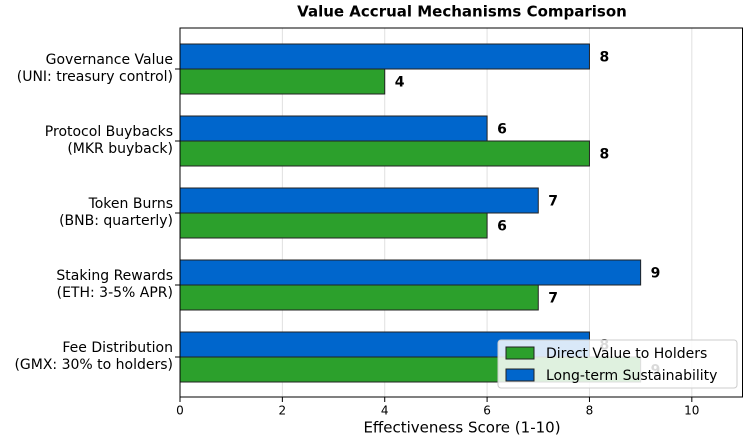 This screenshot has width=743, height=436. I want to click on legend-label: Direct Value to Holders, so click(626, 354).